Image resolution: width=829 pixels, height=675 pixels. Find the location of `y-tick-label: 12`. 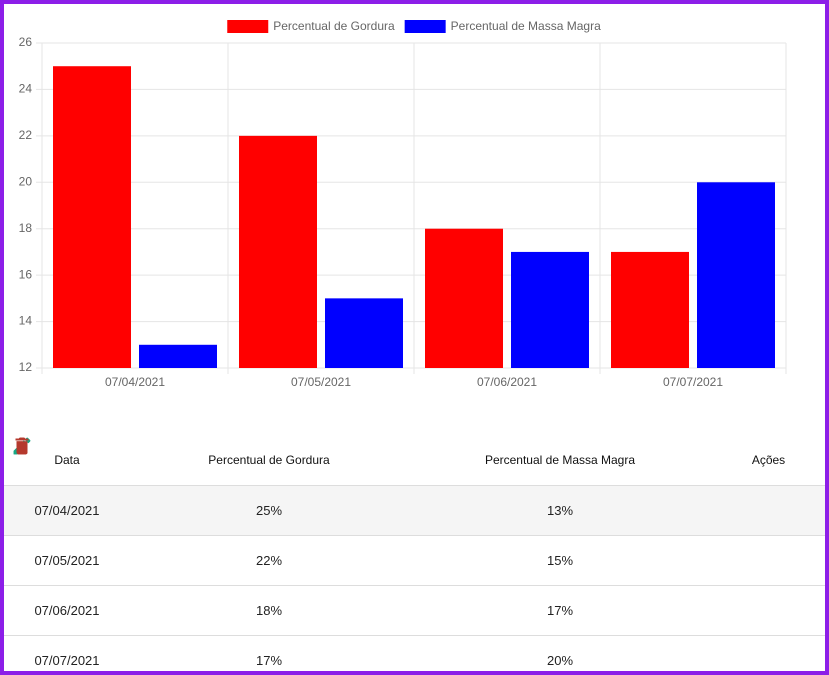

y-tick-label: 12 is located at coordinates (26, 367).